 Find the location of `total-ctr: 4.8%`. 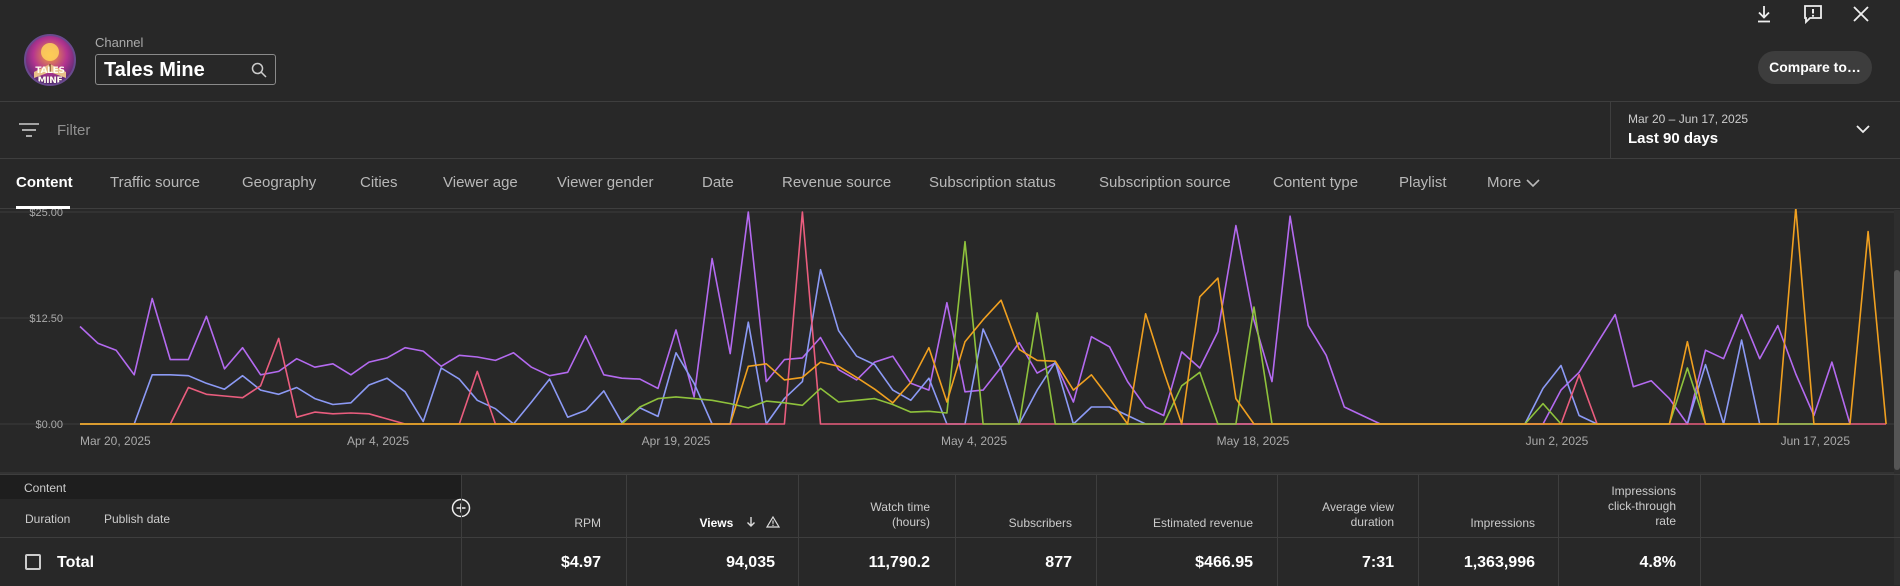

total-ctr: 4.8% is located at coordinates (1657, 562).